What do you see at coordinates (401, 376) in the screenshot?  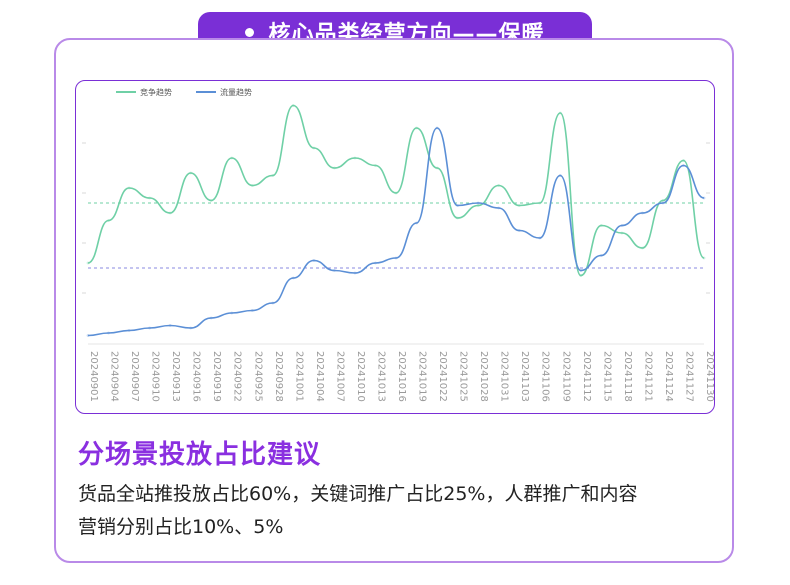 I see `x-tick-label-15: 20241016` at bounding box center [401, 376].